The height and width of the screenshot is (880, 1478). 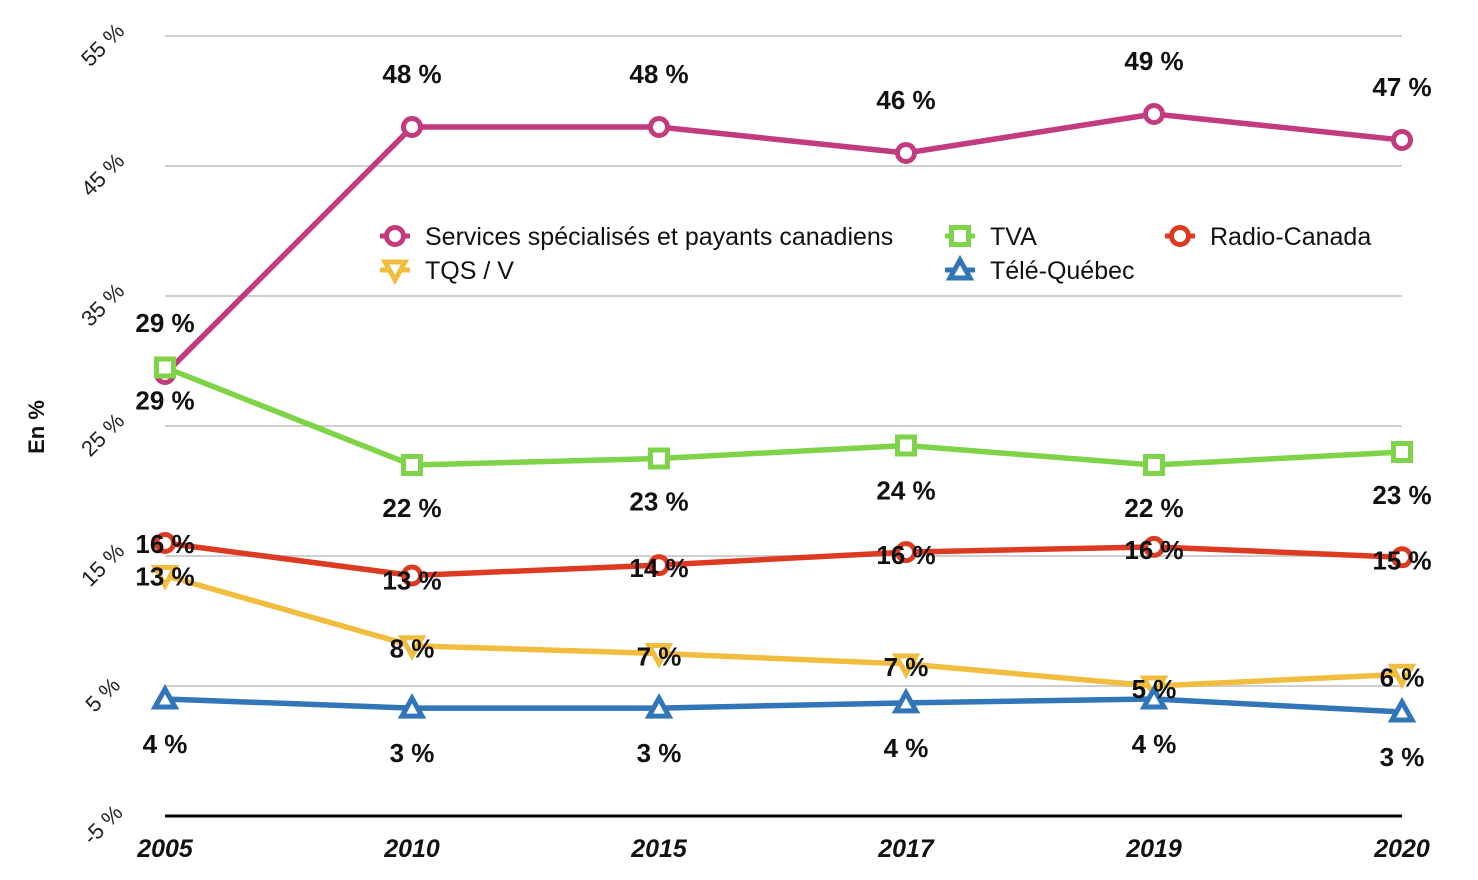 I want to click on y-tick-label: 15 %, so click(x=102, y=564).